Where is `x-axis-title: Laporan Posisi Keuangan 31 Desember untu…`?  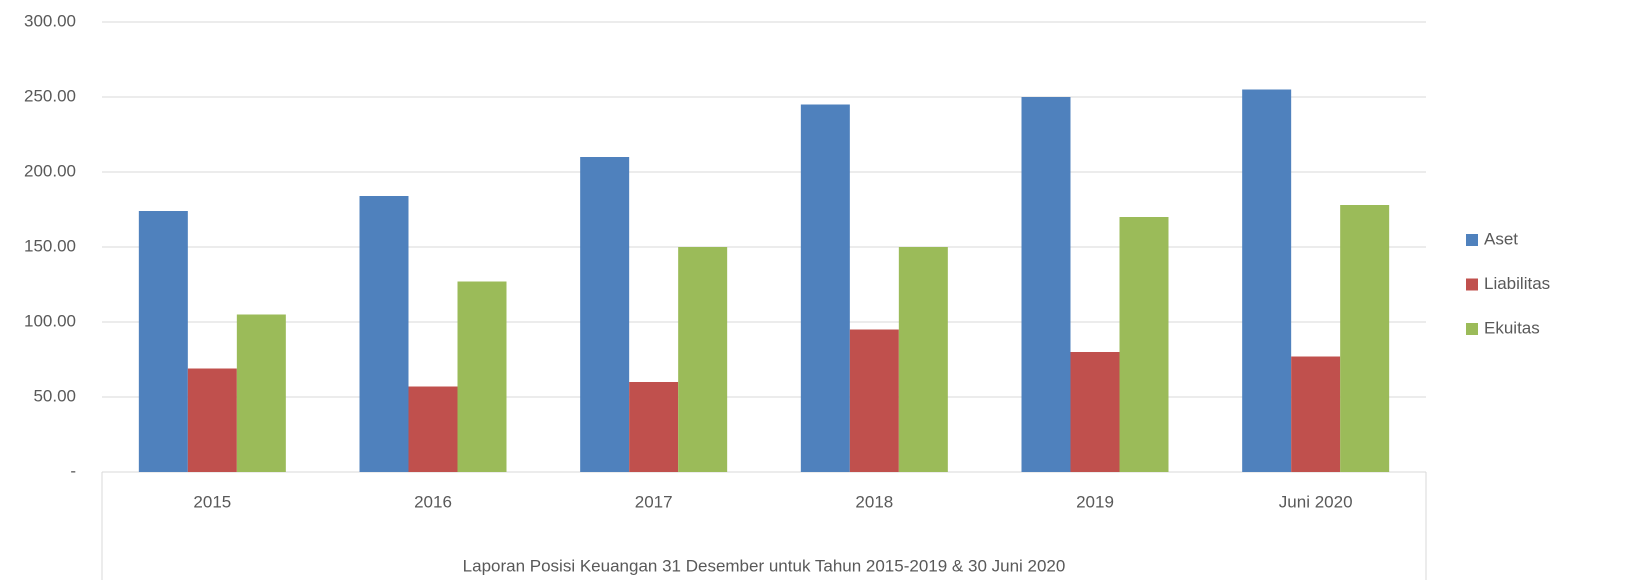 x-axis-title: Laporan Posisi Keuangan 31 Desember untu… is located at coordinates (764, 565).